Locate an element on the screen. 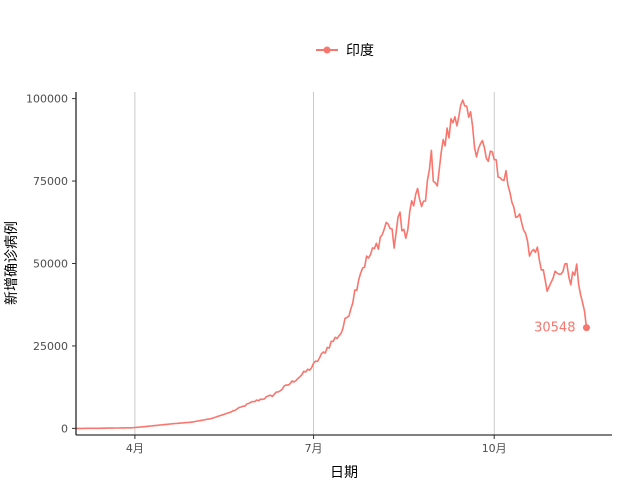 This screenshot has width=640, height=484. legend: 印度 is located at coordinates (345, 51).